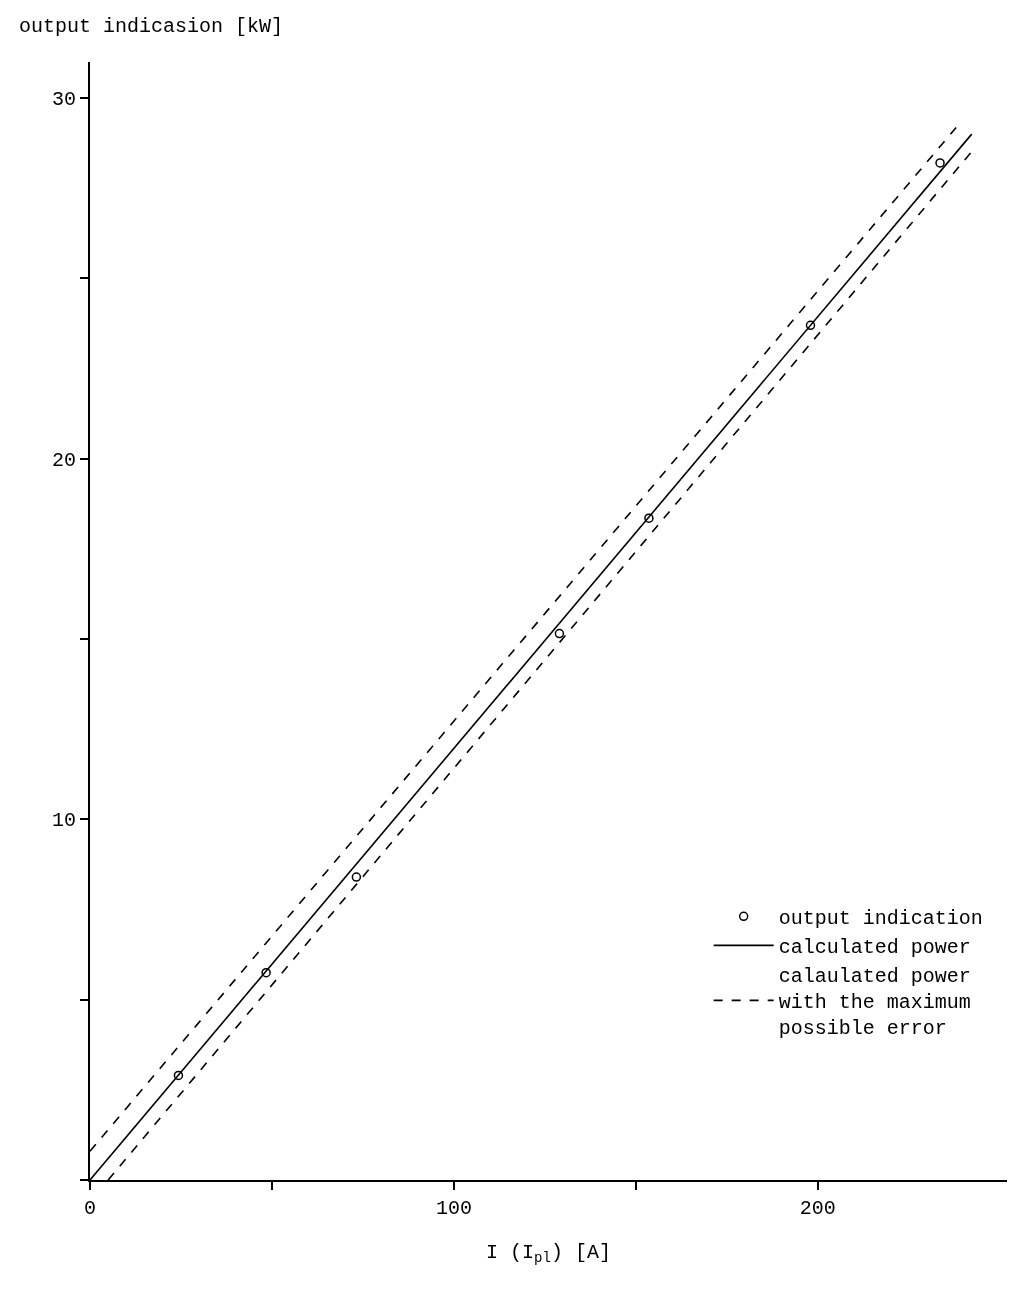 The height and width of the screenshot is (1301, 1017). What do you see at coordinates (817, 1208) in the screenshot?
I see `x-tick-label: 200` at bounding box center [817, 1208].